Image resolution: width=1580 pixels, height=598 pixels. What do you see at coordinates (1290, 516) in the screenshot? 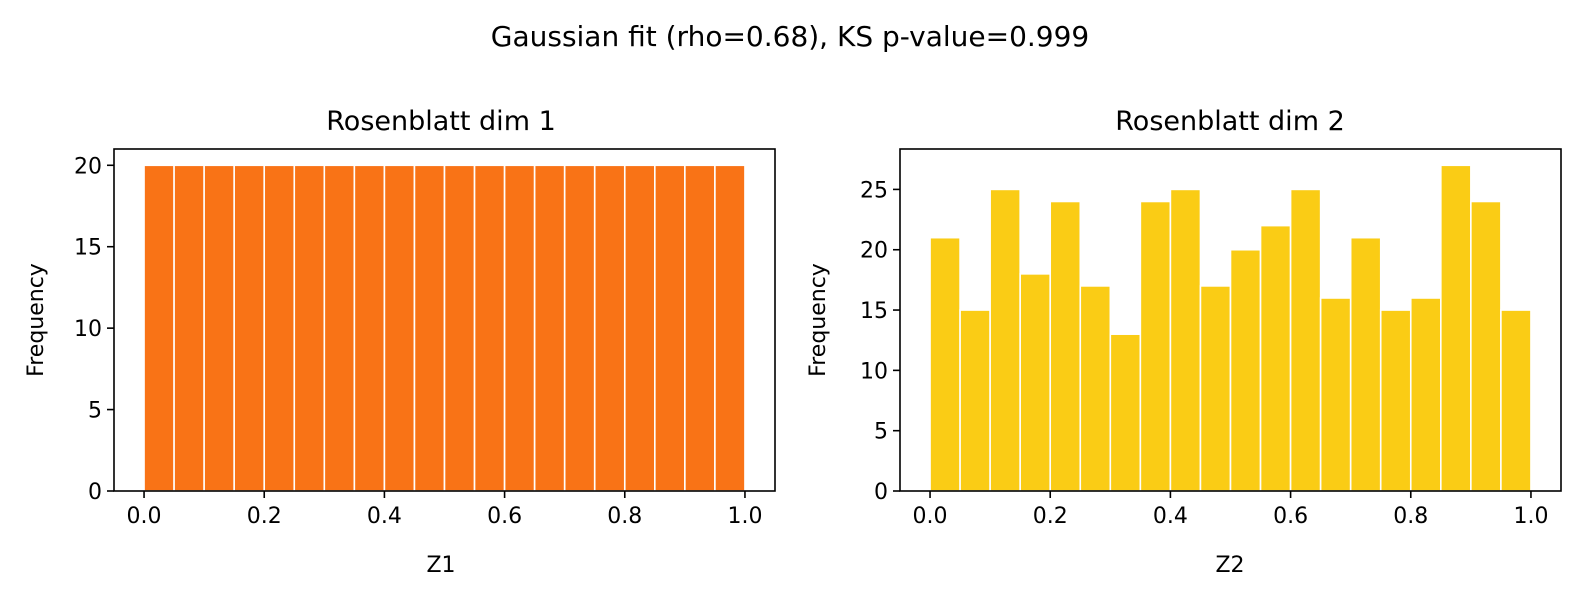
I see `subplot-2-xtick-label: 0.6` at bounding box center [1290, 516].